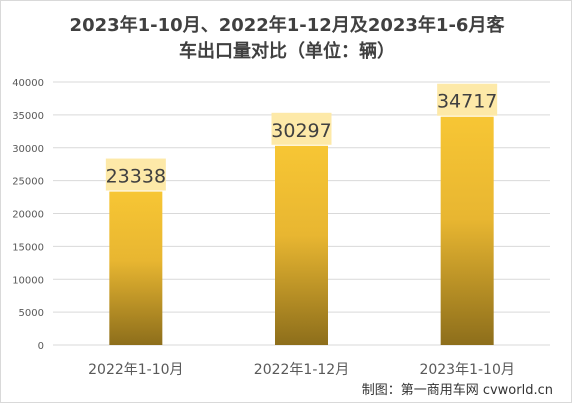  What do you see at coordinates (31, 313) in the screenshot?
I see `y-tick-label: 5000` at bounding box center [31, 313].